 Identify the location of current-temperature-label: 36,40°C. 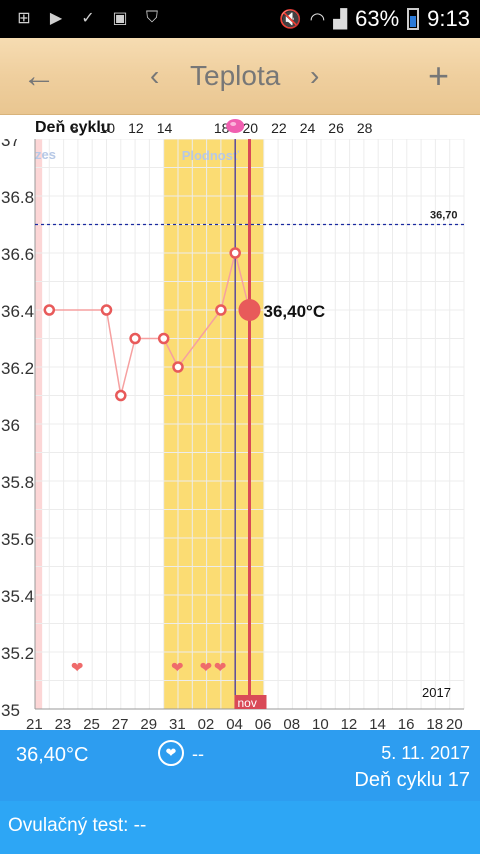
(295, 311).